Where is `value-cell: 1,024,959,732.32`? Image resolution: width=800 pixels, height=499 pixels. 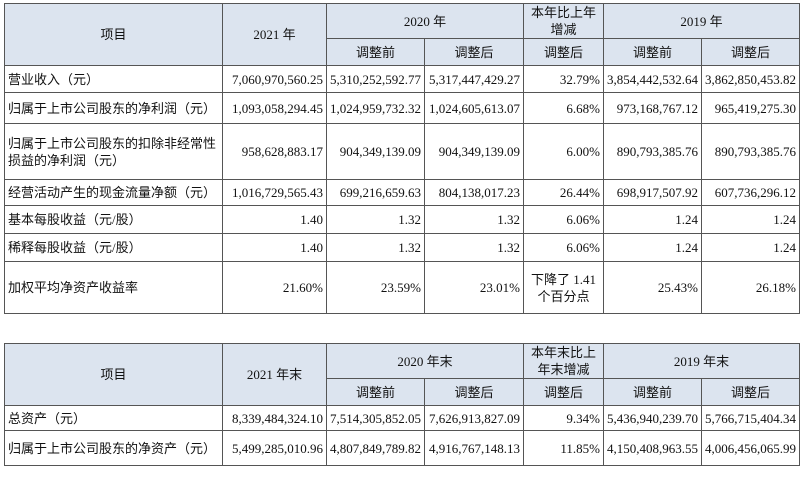 value-cell: 1,024,959,732.32 is located at coordinates (375, 108).